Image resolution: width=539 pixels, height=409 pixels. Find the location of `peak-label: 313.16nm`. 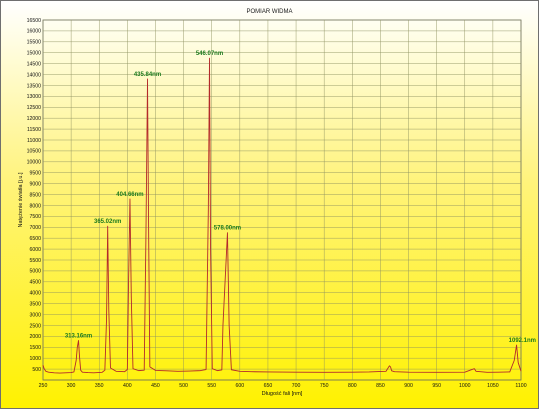

peak-label: 313.16nm is located at coordinates (78, 337).